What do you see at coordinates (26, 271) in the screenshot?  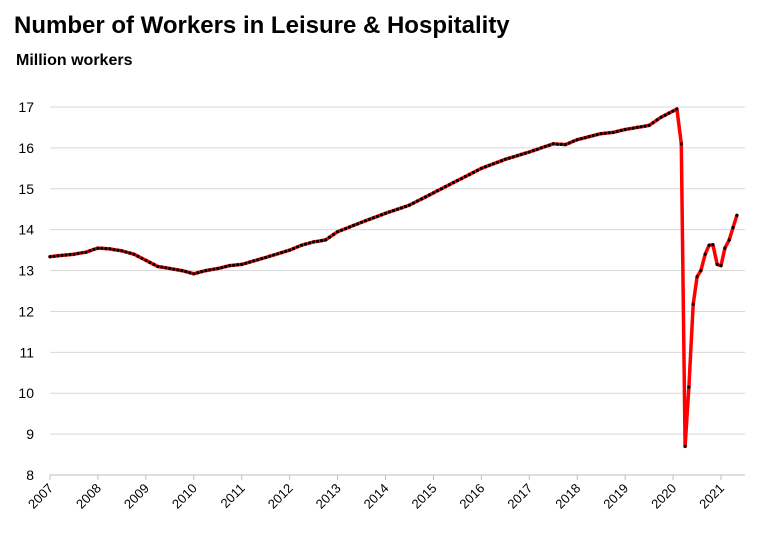 I see `y-tick-label: 13` at bounding box center [26, 271].